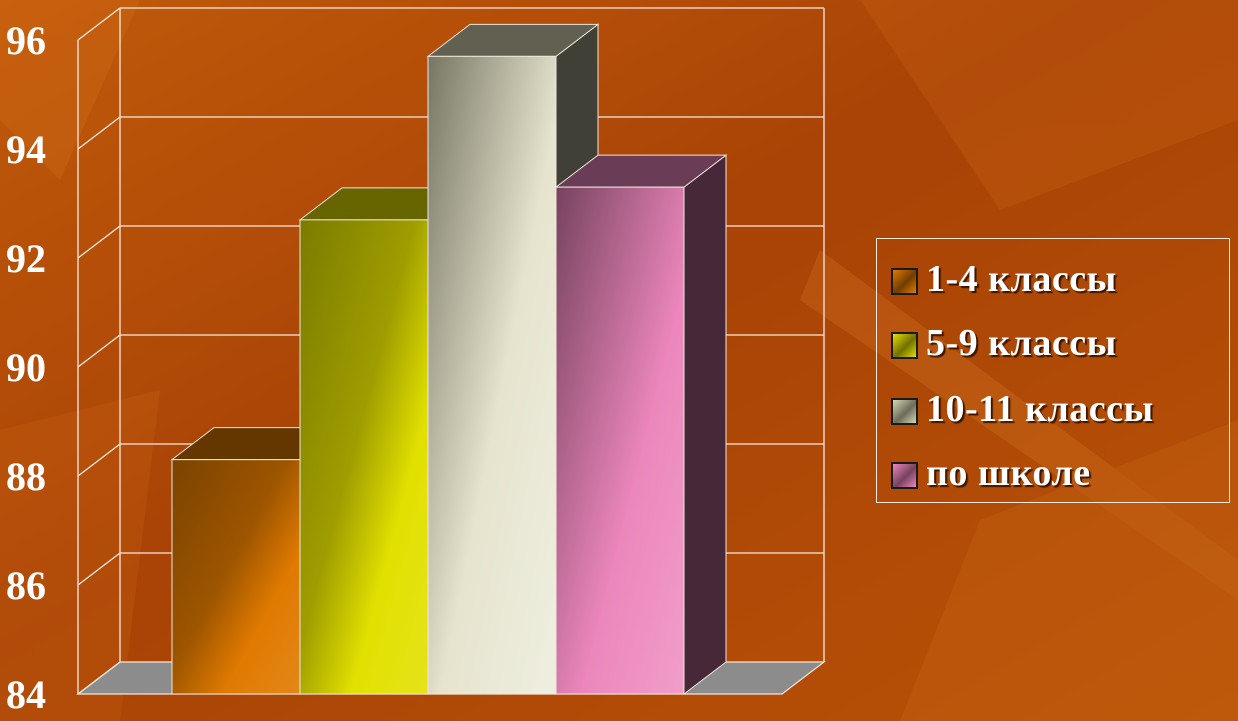 This screenshot has width=1238, height=721. Describe the element at coordinates (1040, 409) in the screenshot. I see `legend-label: 10-11 классы` at that location.